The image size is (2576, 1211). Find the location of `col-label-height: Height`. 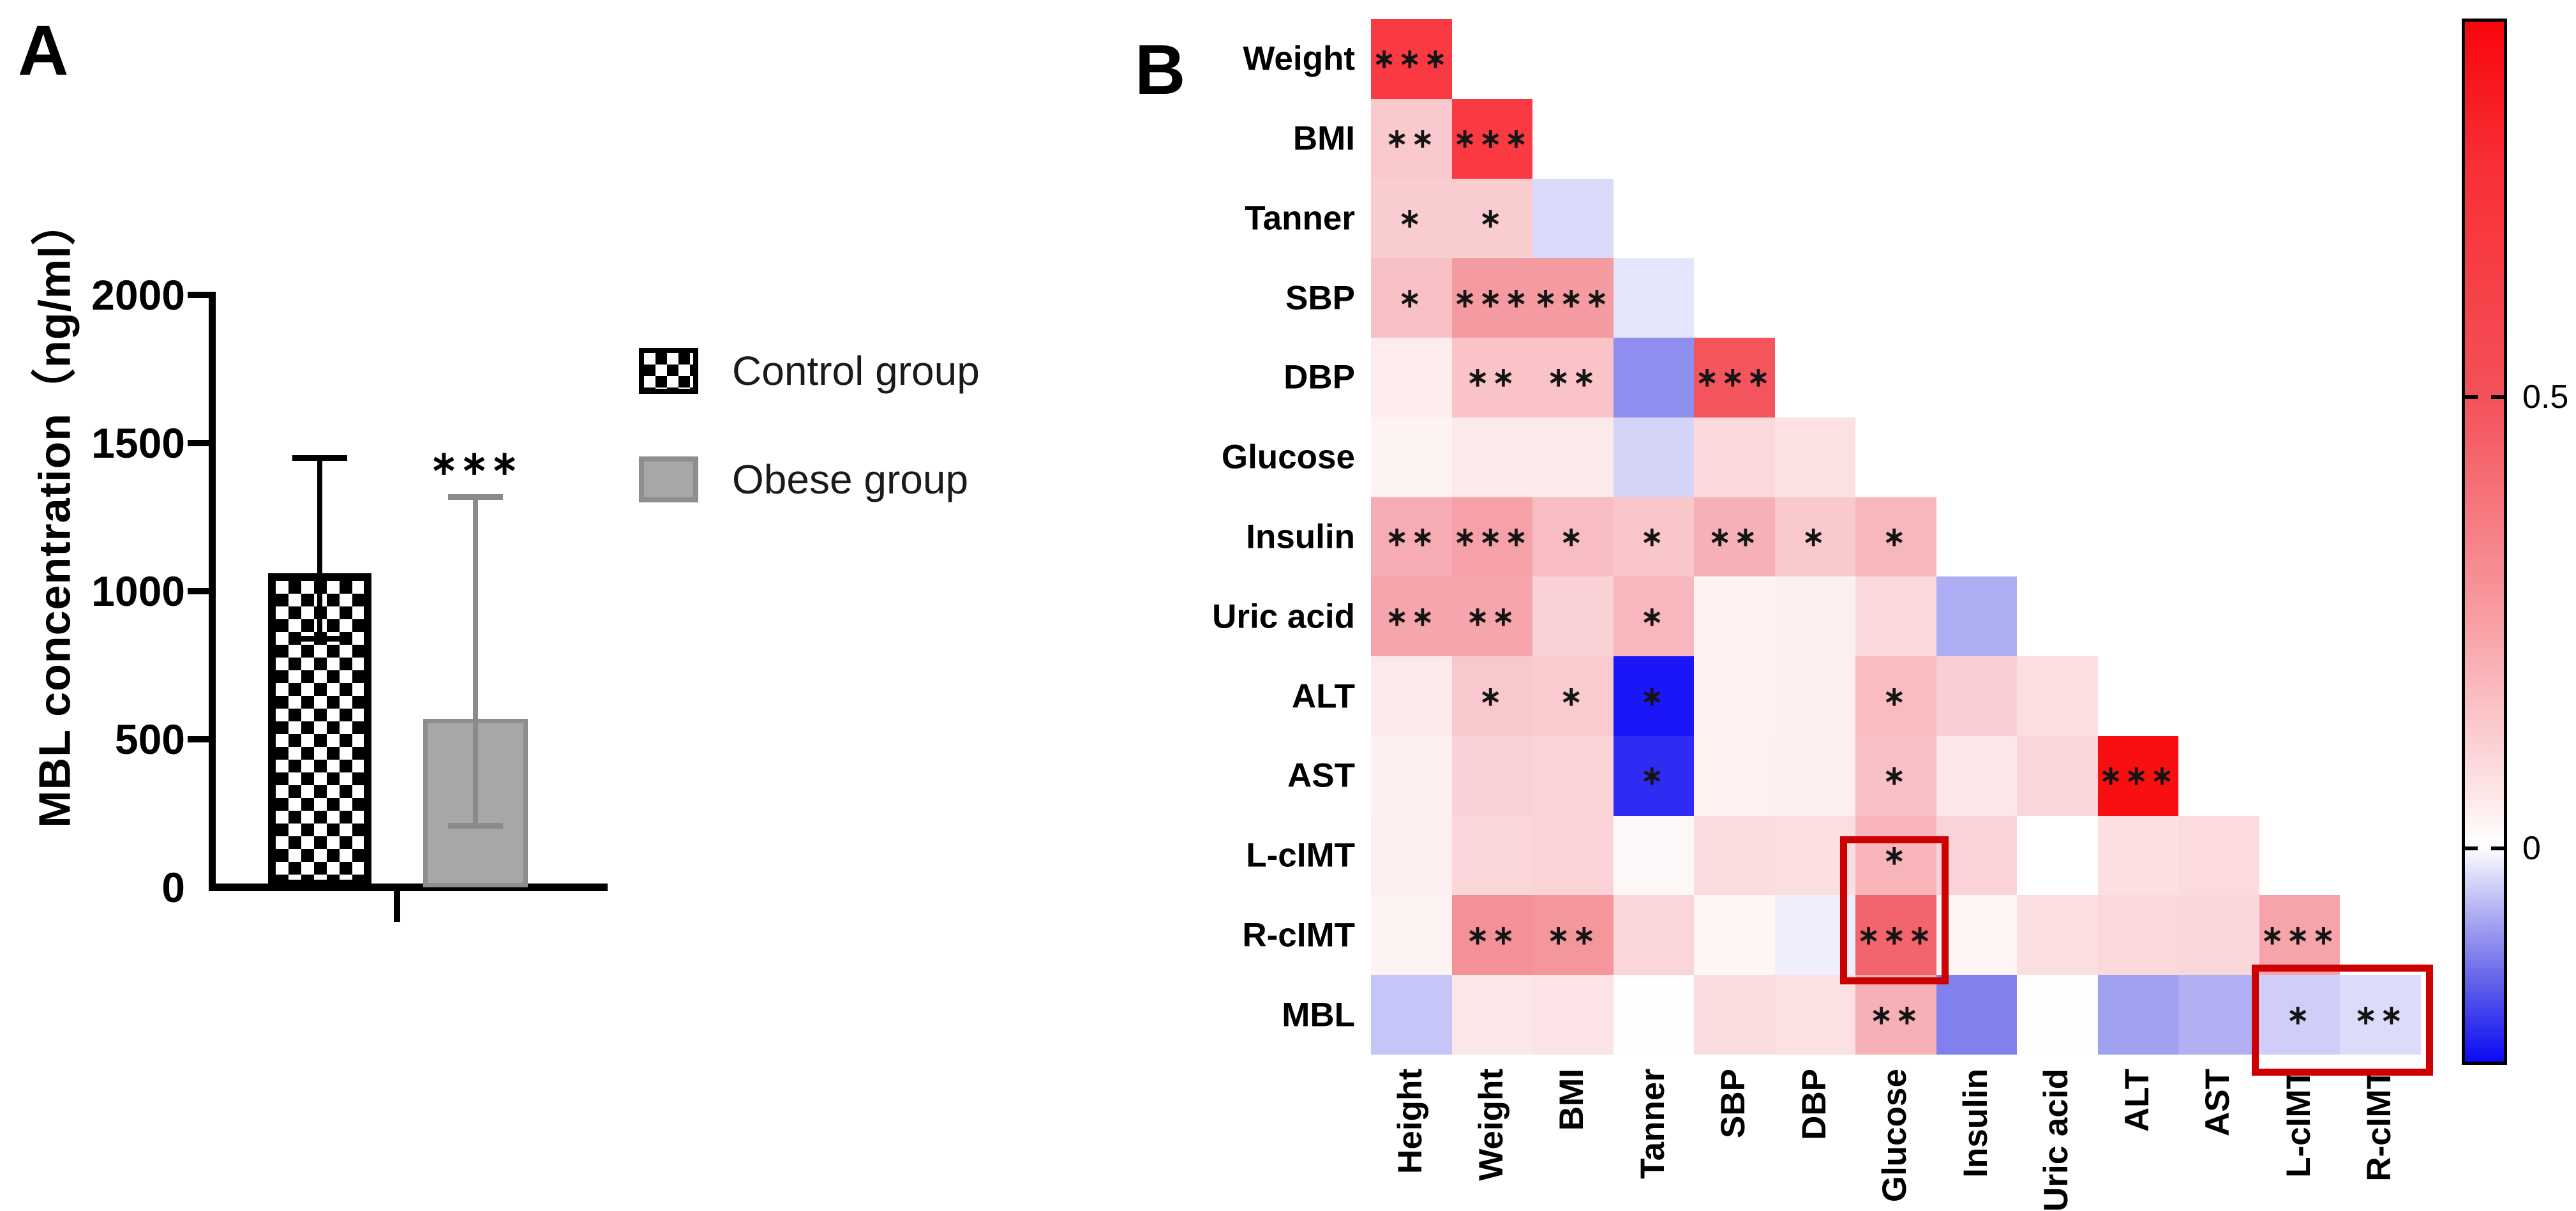

col-label-height: Height is located at coordinates (1410, 1121).